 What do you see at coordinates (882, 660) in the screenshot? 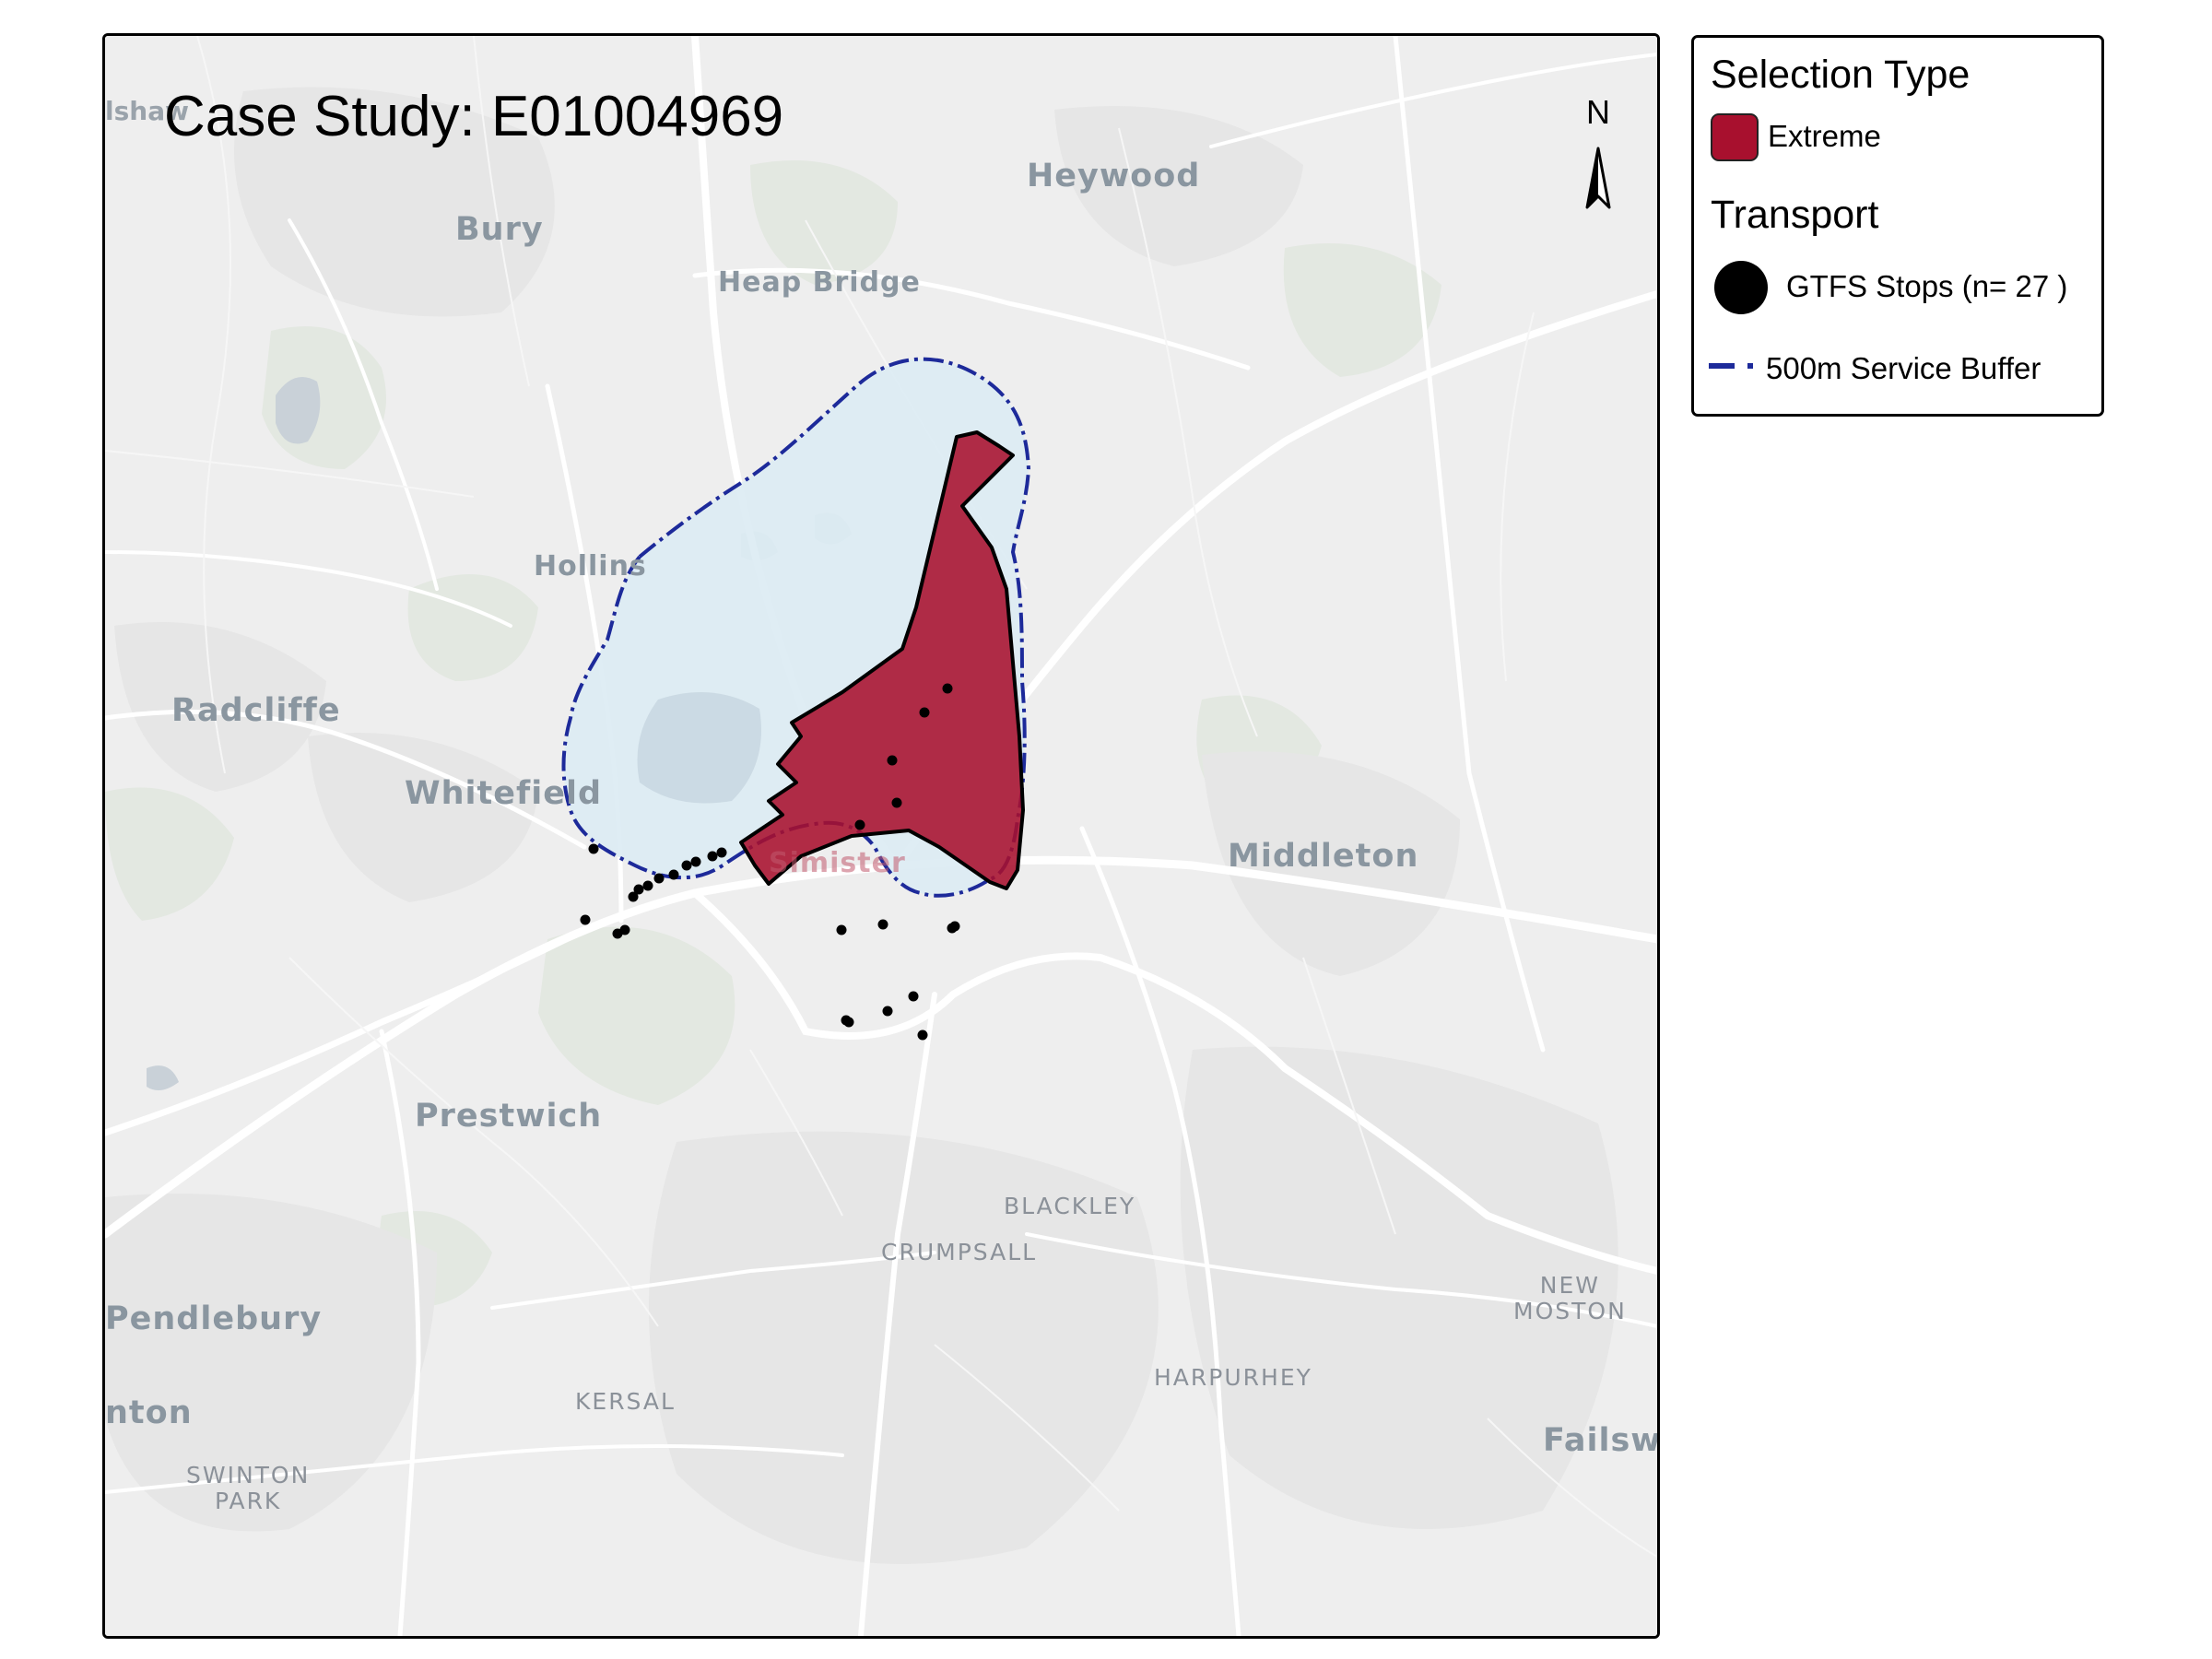
I see `extreme-area` at bounding box center [882, 660].